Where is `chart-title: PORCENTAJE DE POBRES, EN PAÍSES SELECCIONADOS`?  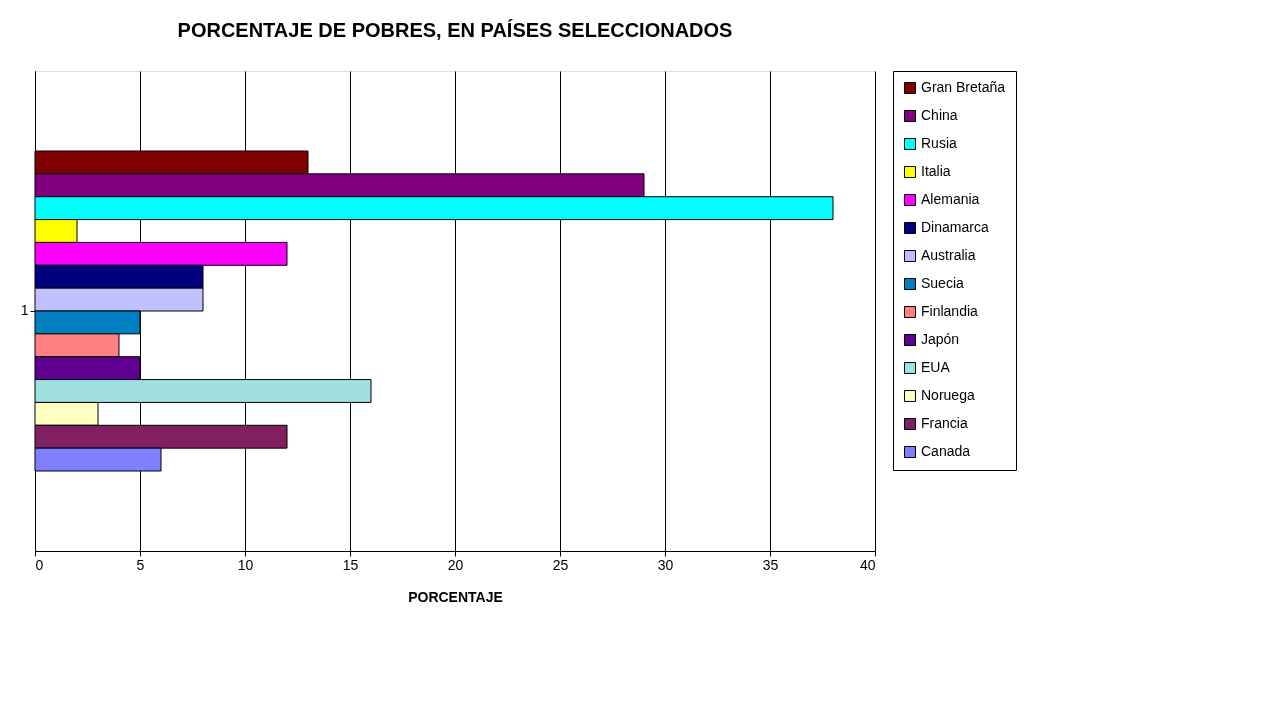
chart-title: PORCENTAJE DE POBRES, EN PAÍSES SELECCIONADOS is located at coordinates (455, 29).